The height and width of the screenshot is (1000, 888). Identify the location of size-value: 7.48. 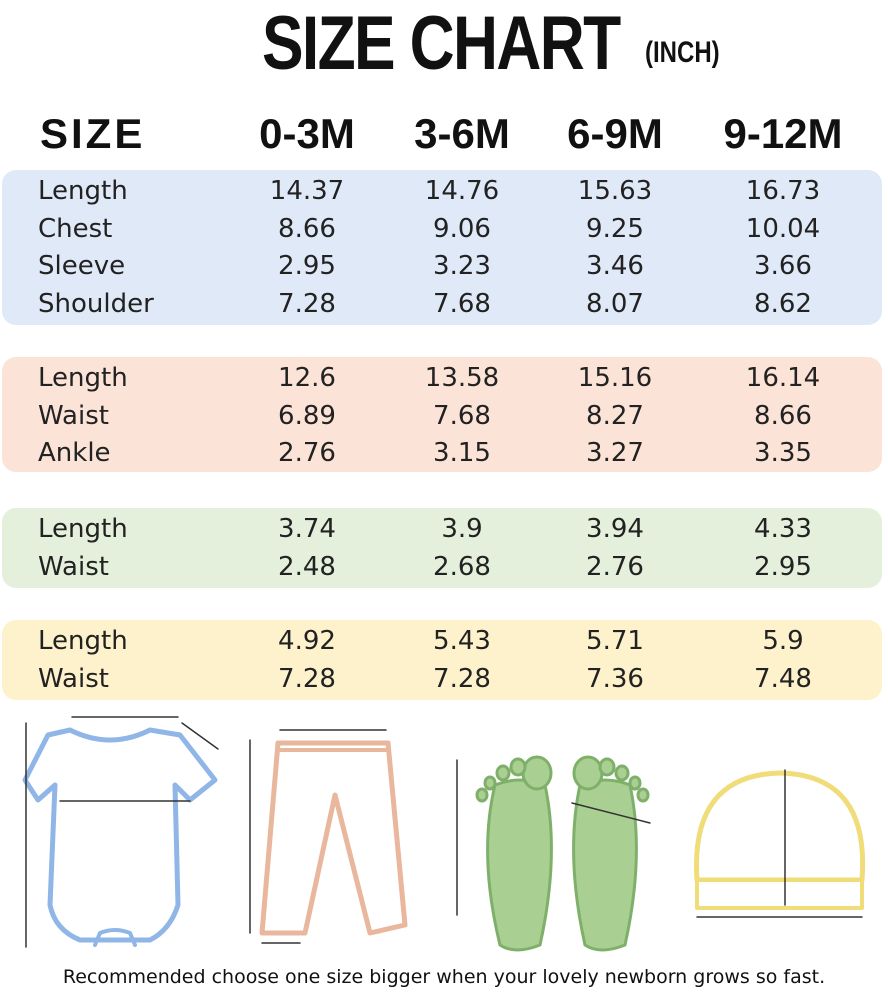
(783, 678).